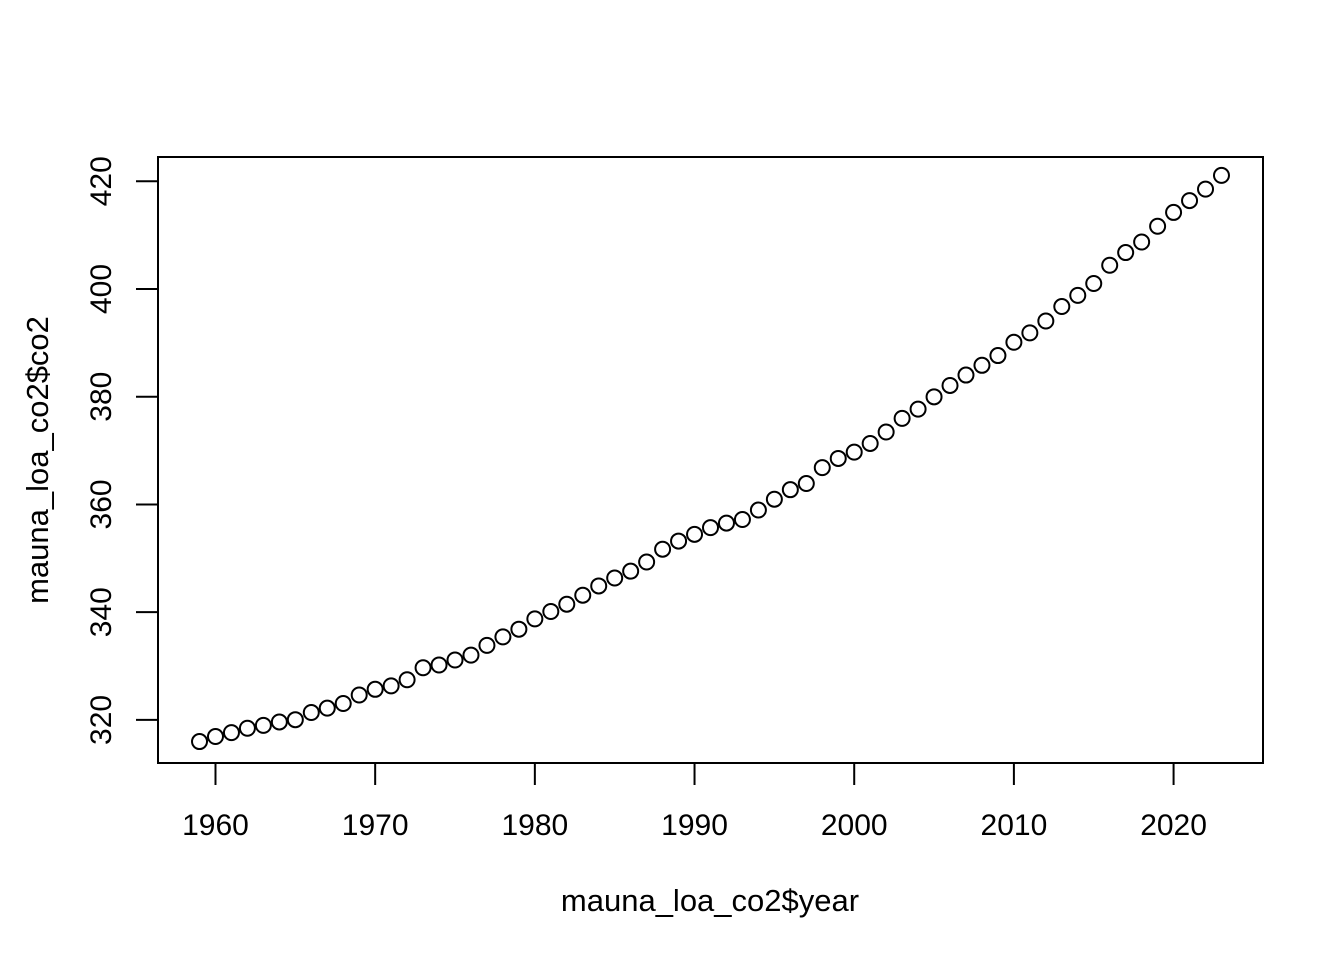 This screenshot has height=965, width=1344. Describe the element at coordinates (101, 289) in the screenshot. I see `y-tick-label: 400` at that location.